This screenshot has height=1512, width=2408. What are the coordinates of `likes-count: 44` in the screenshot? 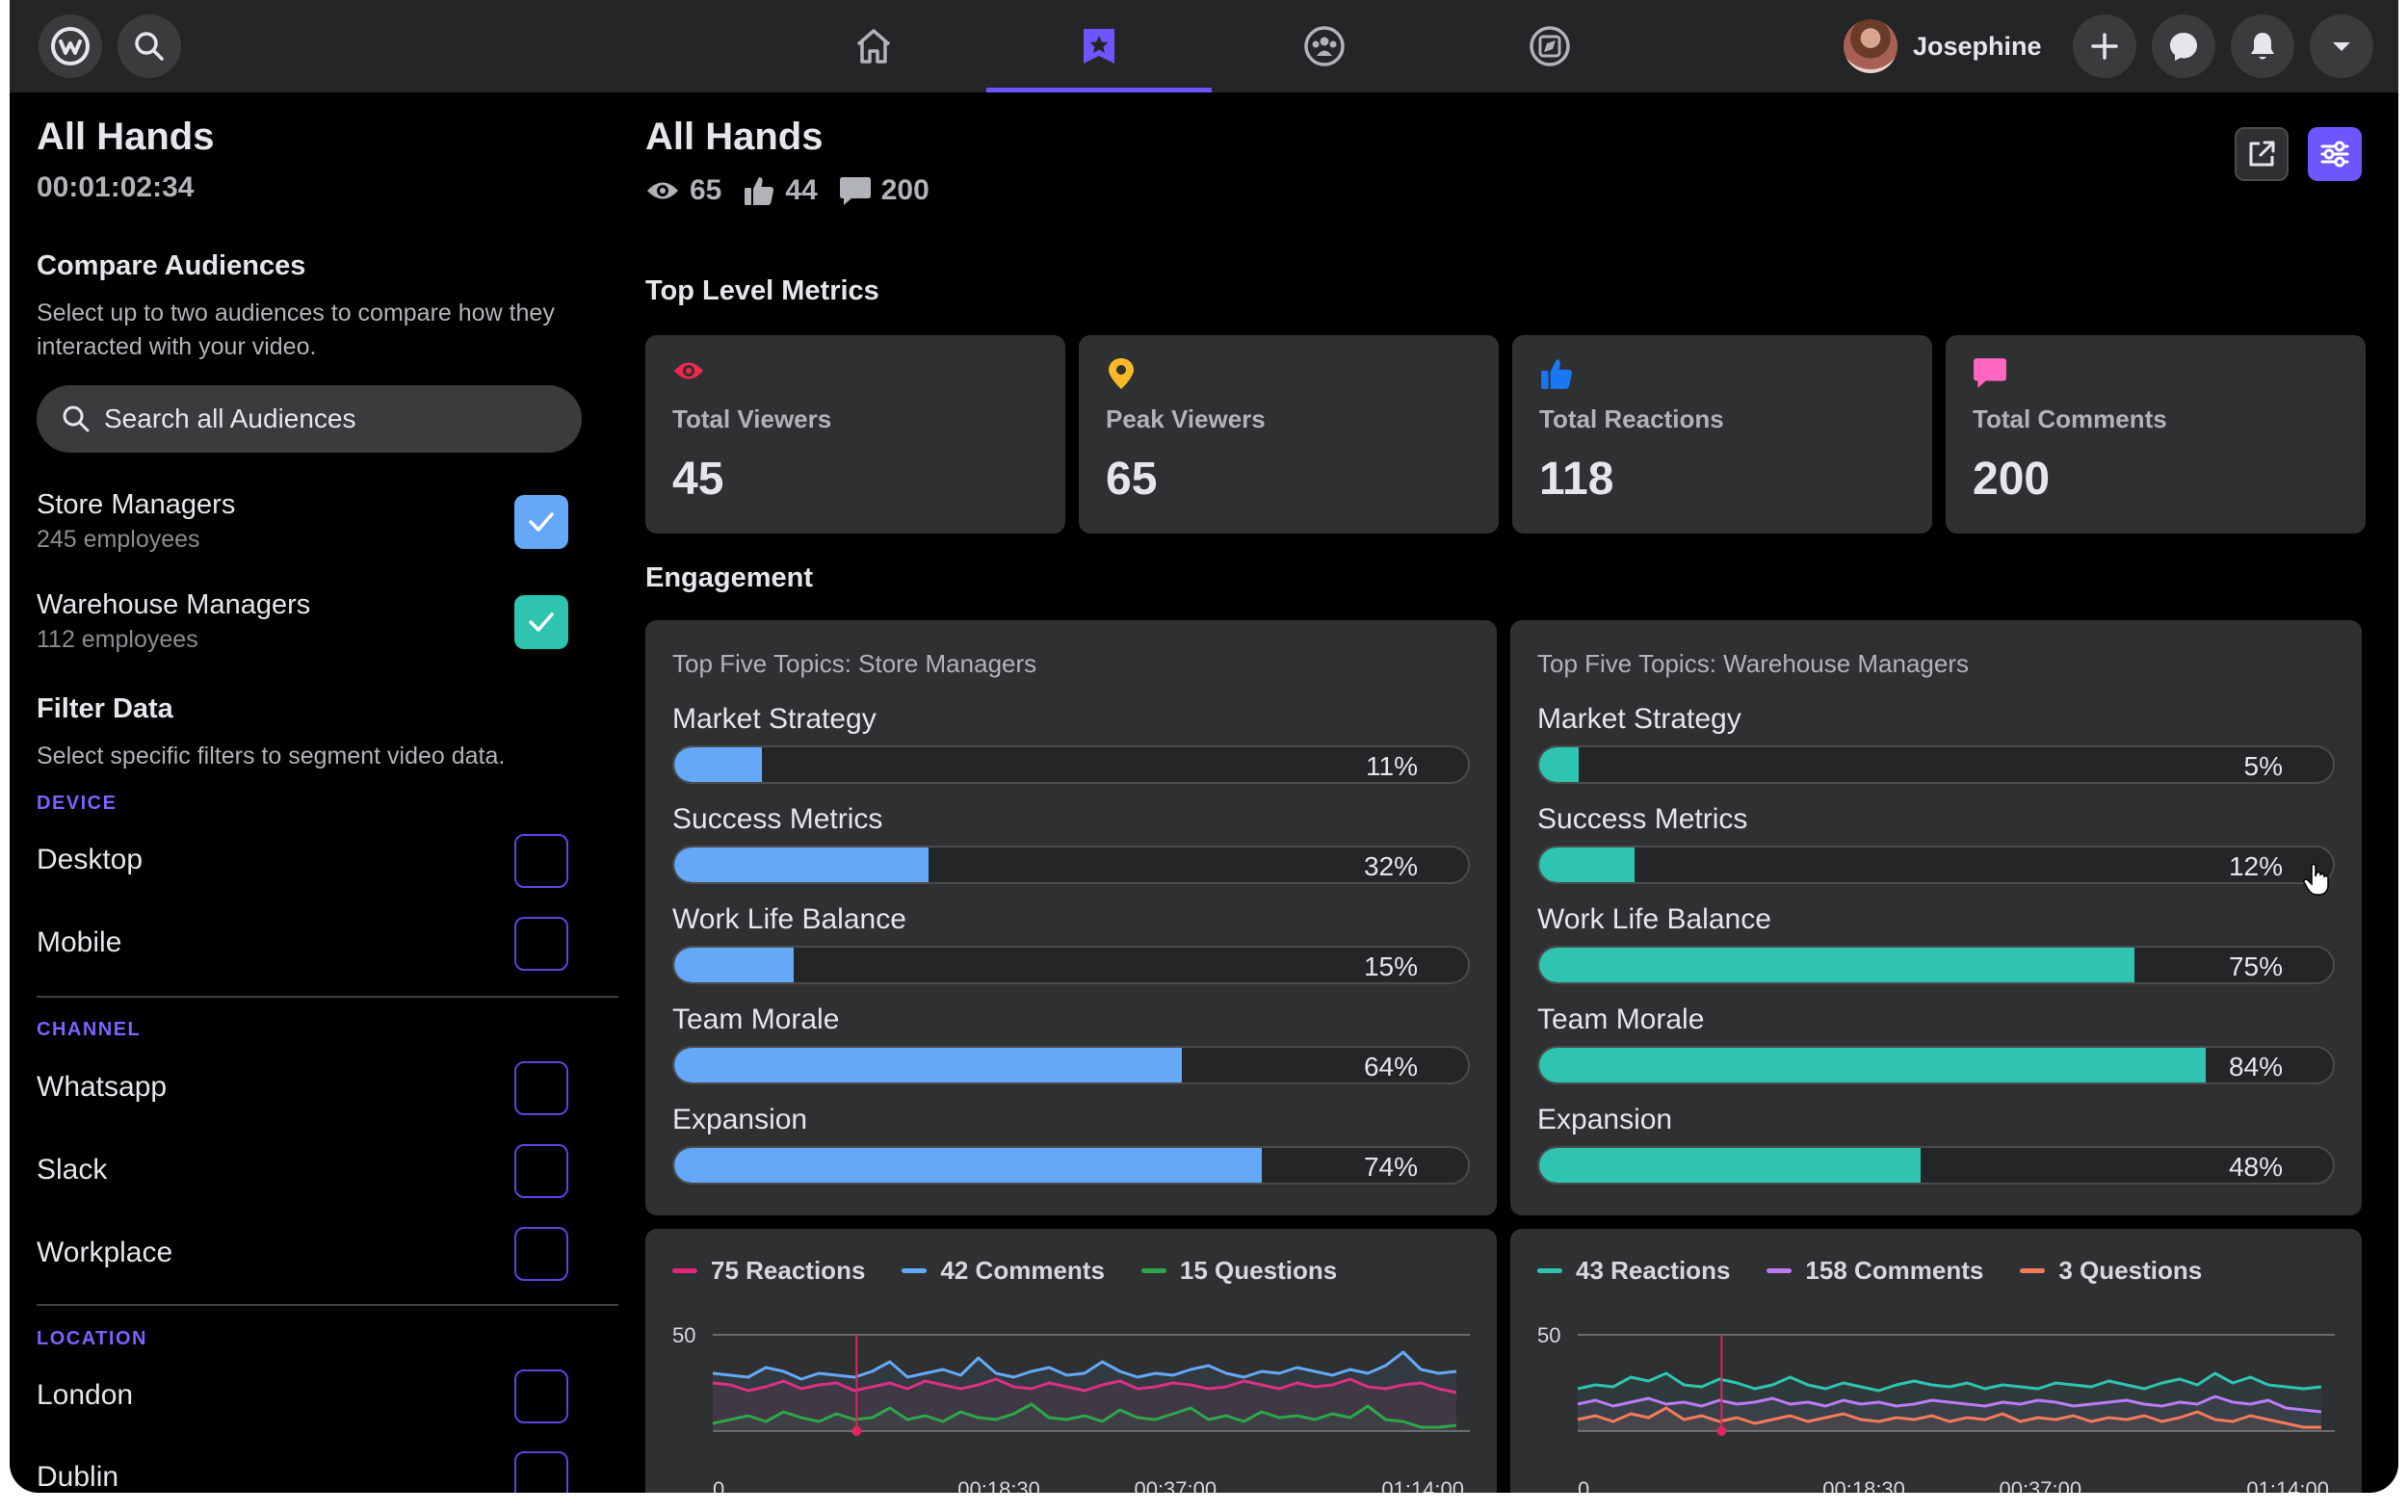 It's located at (801, 190).